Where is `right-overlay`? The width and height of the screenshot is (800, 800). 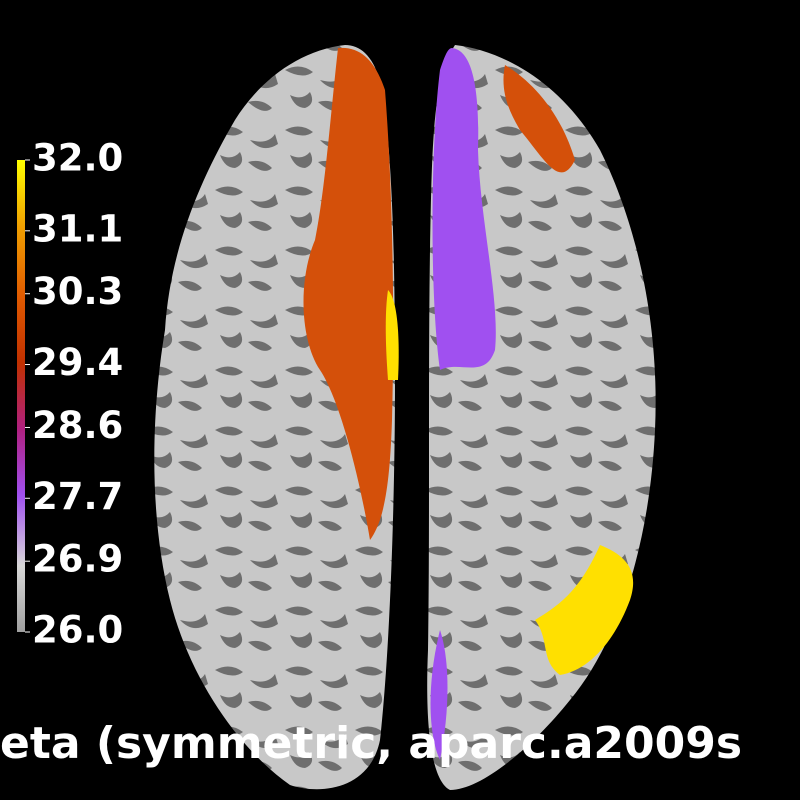
right-overlay is located at coordinates (464, 209).